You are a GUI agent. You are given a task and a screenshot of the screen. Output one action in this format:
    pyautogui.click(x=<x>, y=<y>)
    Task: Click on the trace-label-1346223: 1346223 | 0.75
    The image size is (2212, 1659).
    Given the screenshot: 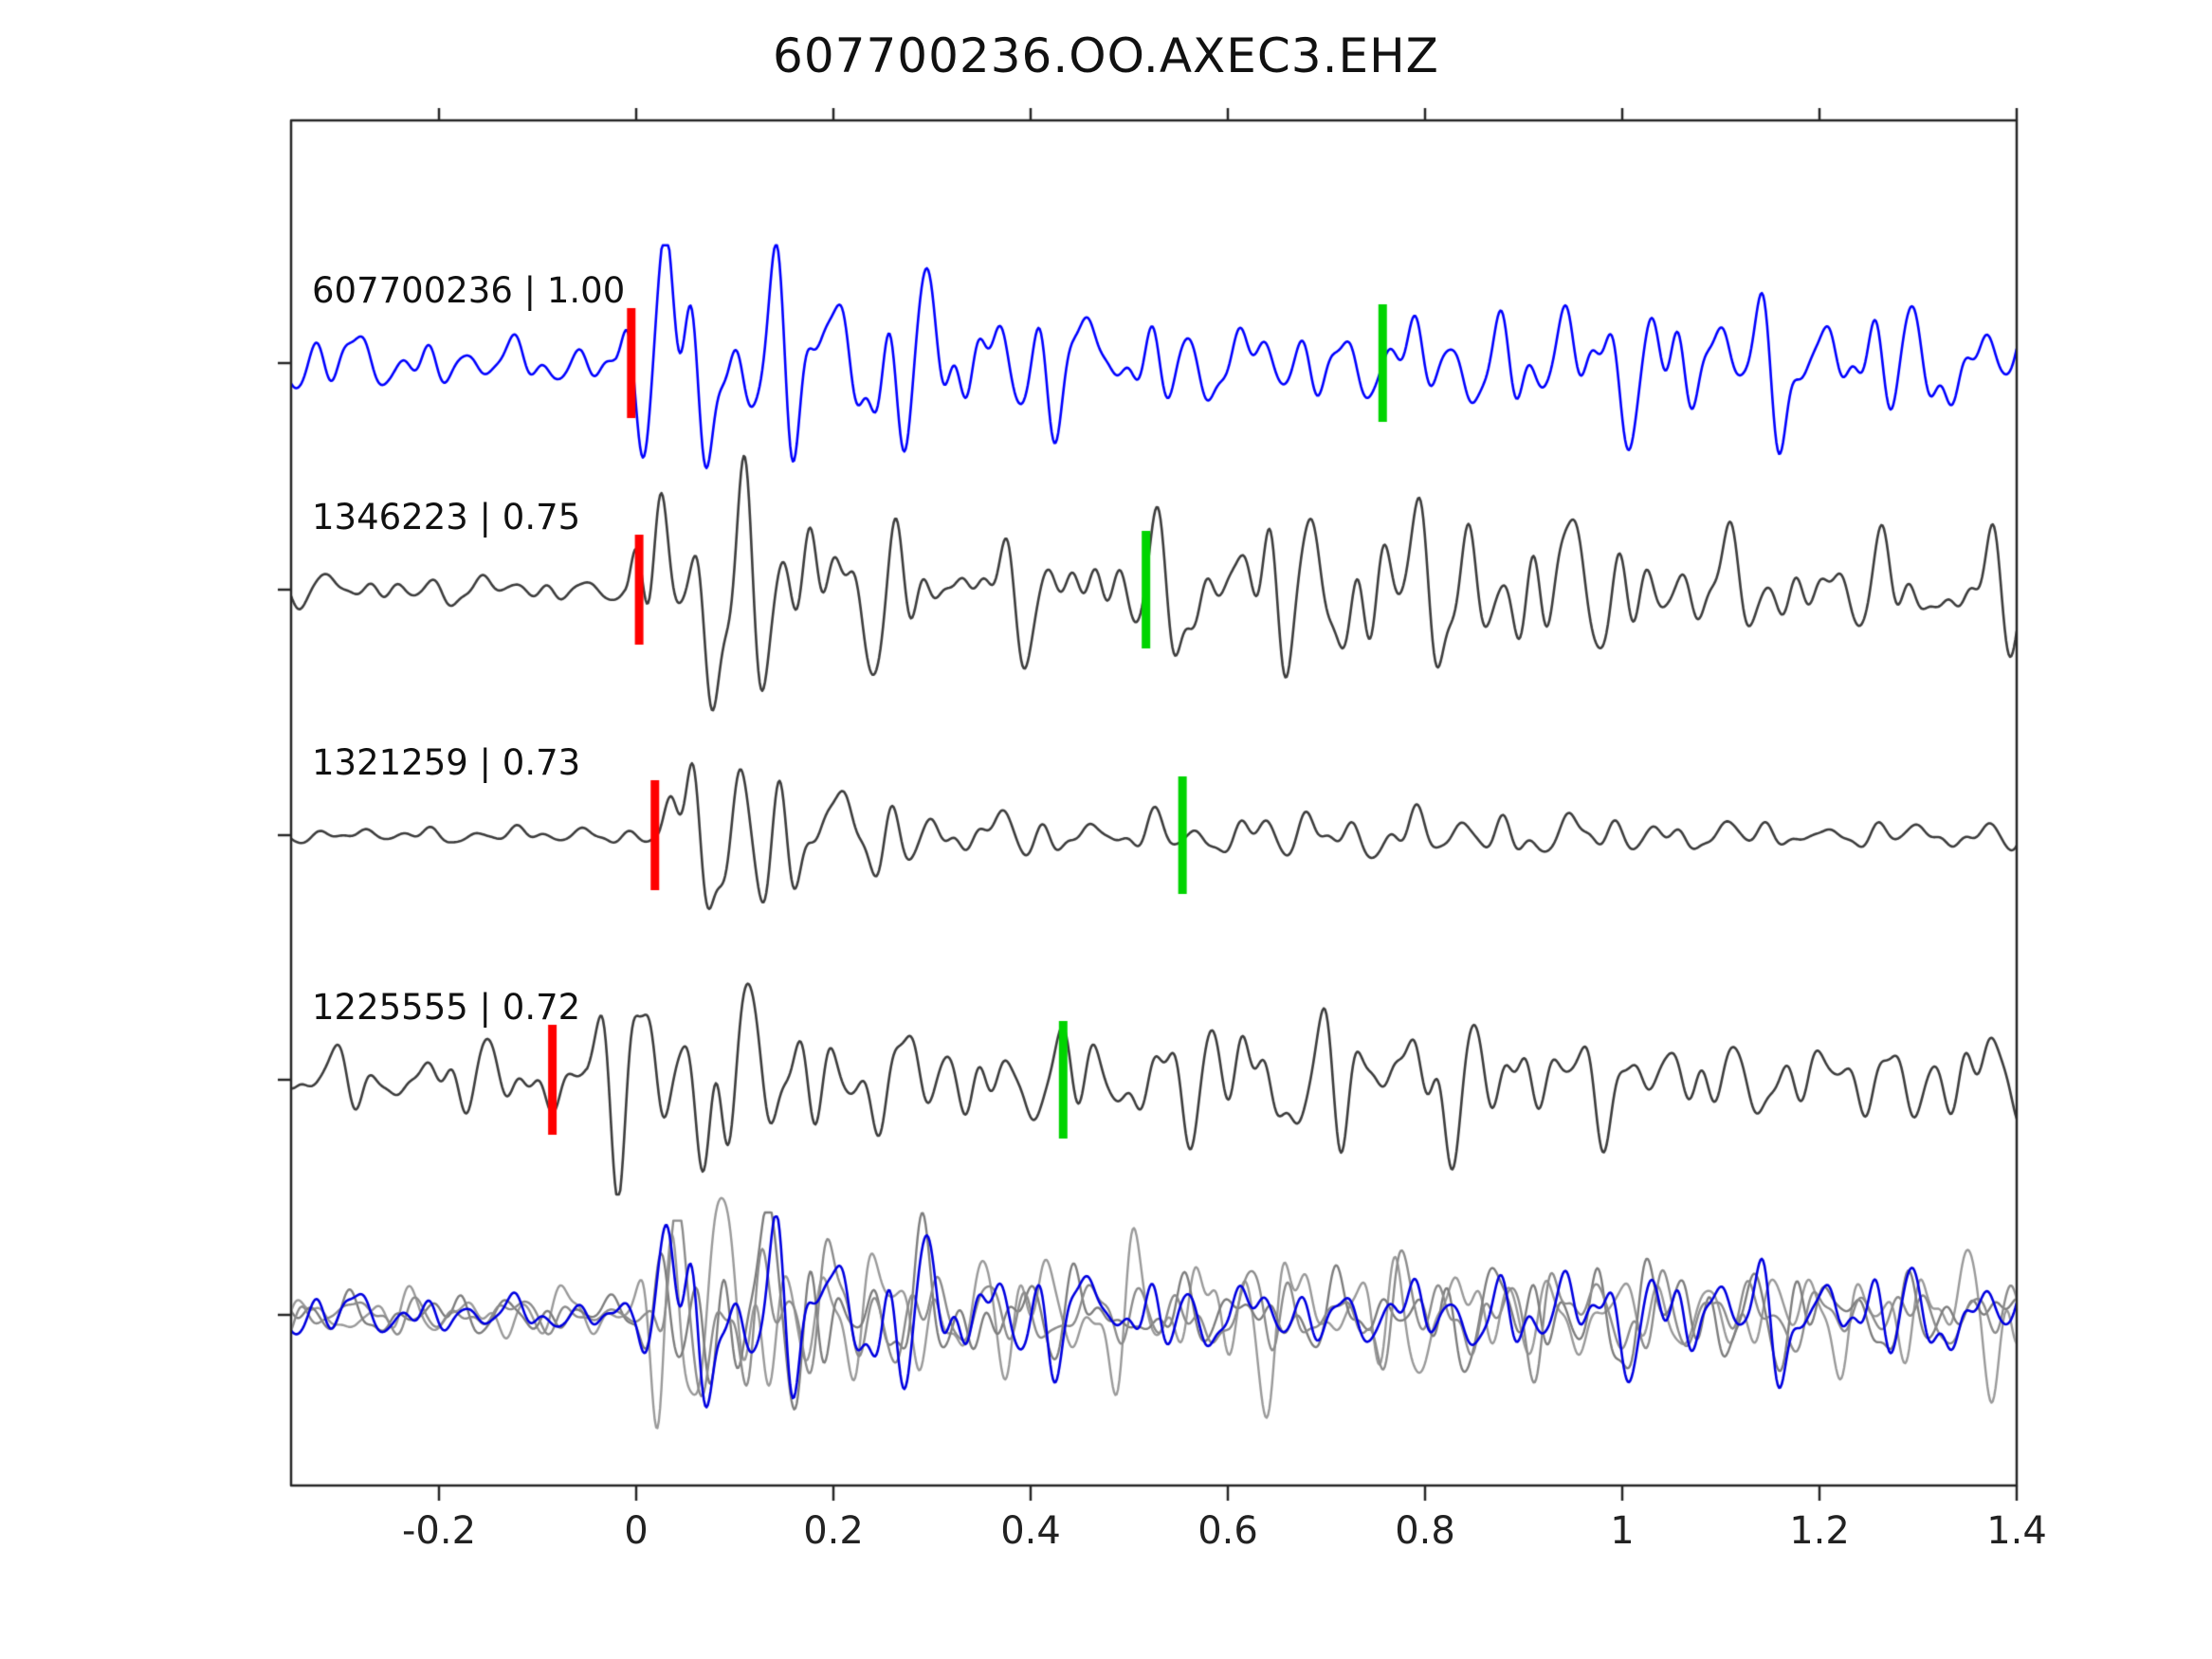 What is the action you would take?
    pyautogui.click(x=446, y=517)
    